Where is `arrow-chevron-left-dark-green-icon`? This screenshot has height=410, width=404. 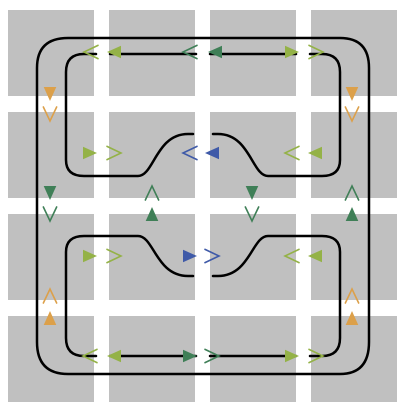 arrow-chevron-left-dark-green-icon is located at coordinates (189, 52).